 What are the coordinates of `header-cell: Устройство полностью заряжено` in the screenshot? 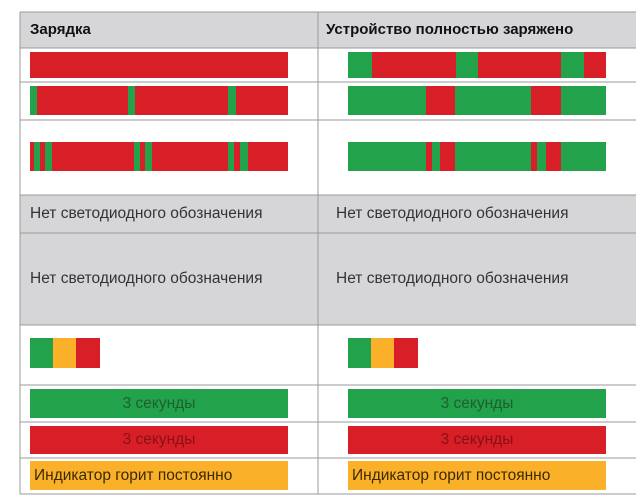 It's located at (449, 29).